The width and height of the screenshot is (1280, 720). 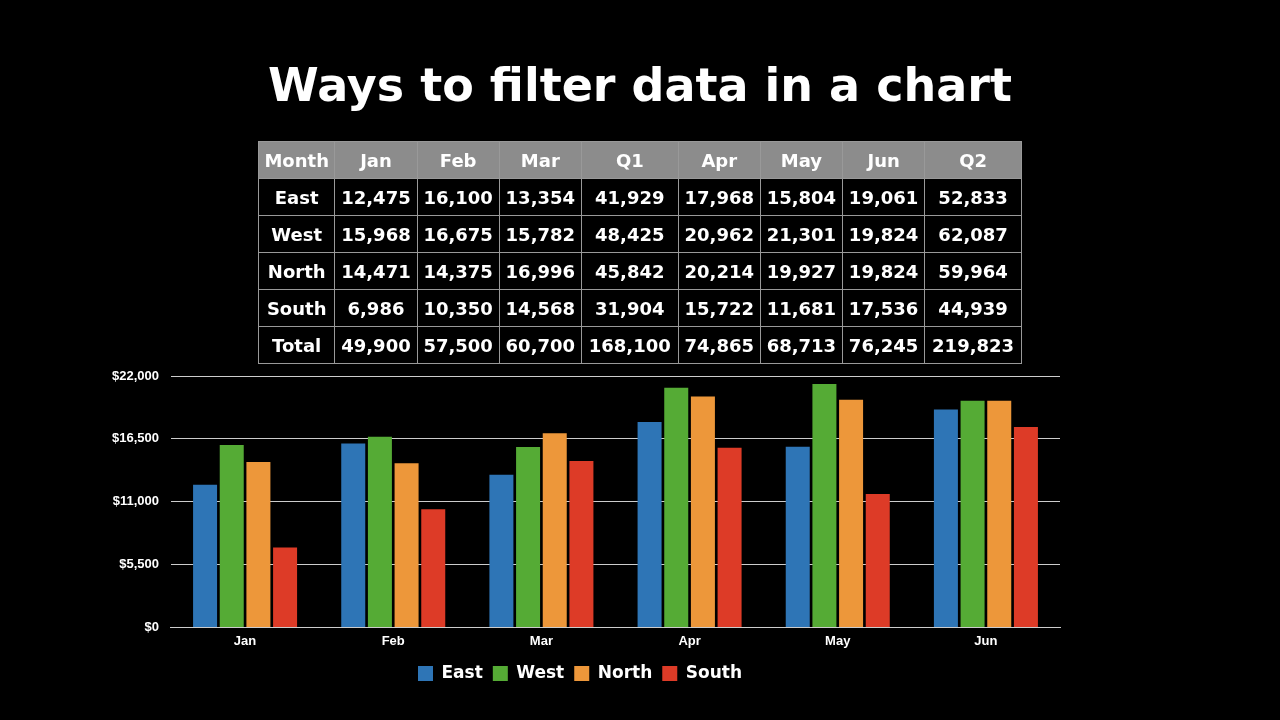 I want to click on text: North 14,471 14,375 16,996 45,842 20,214 19,927 19,824 59,964, so click(x=637, y=271).